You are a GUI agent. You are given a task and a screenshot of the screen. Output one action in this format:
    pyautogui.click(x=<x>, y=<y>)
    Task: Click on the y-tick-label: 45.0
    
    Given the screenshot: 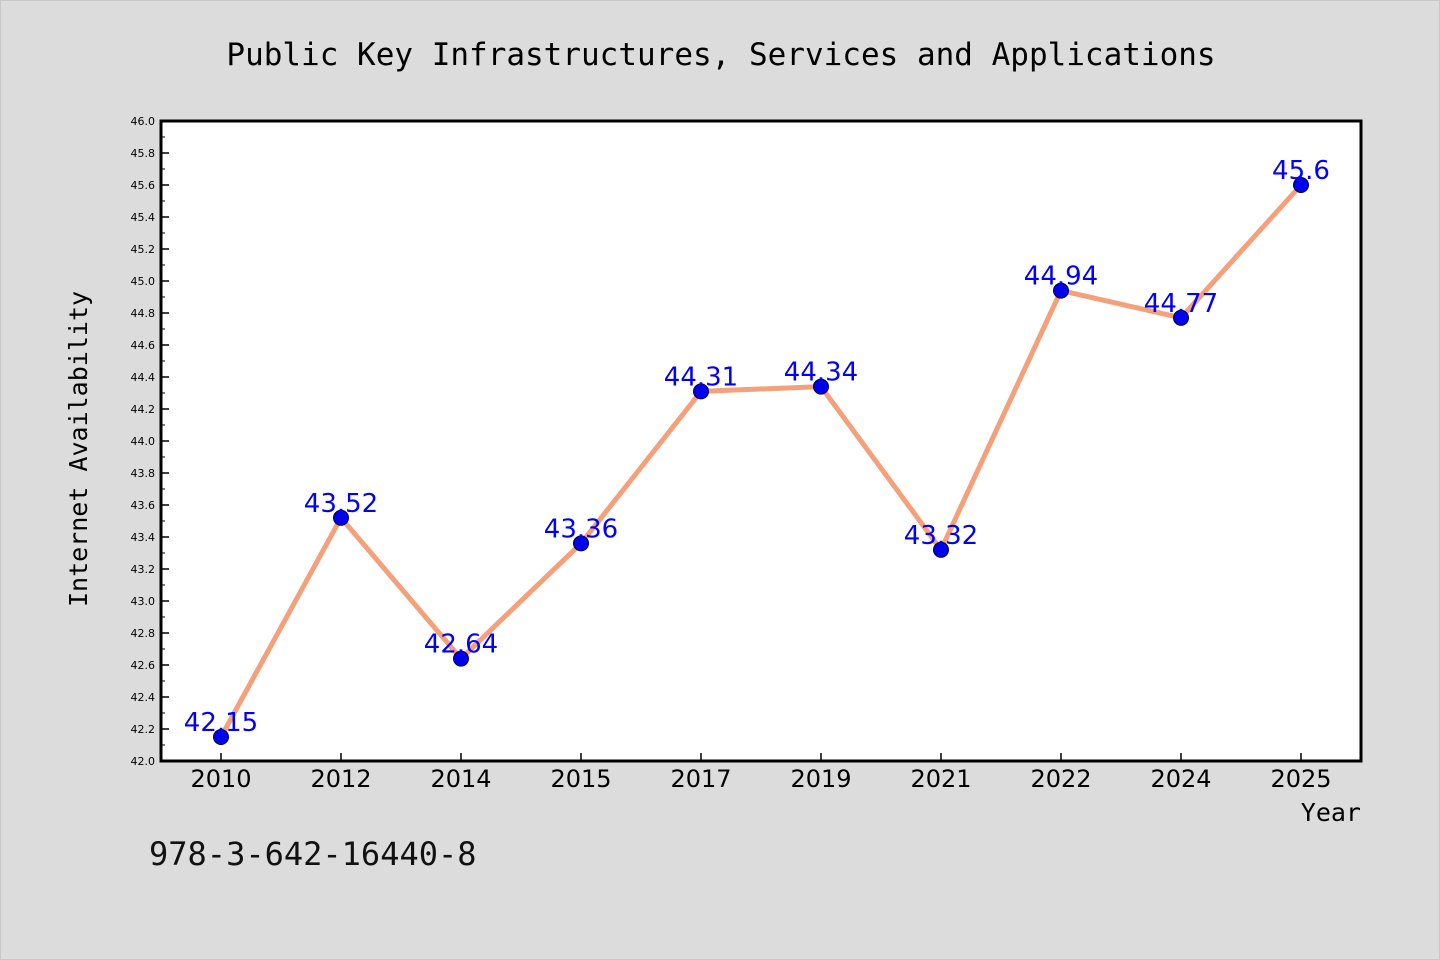 What is the action you would take?
    pyautogui.click(x=143, y=281)
    